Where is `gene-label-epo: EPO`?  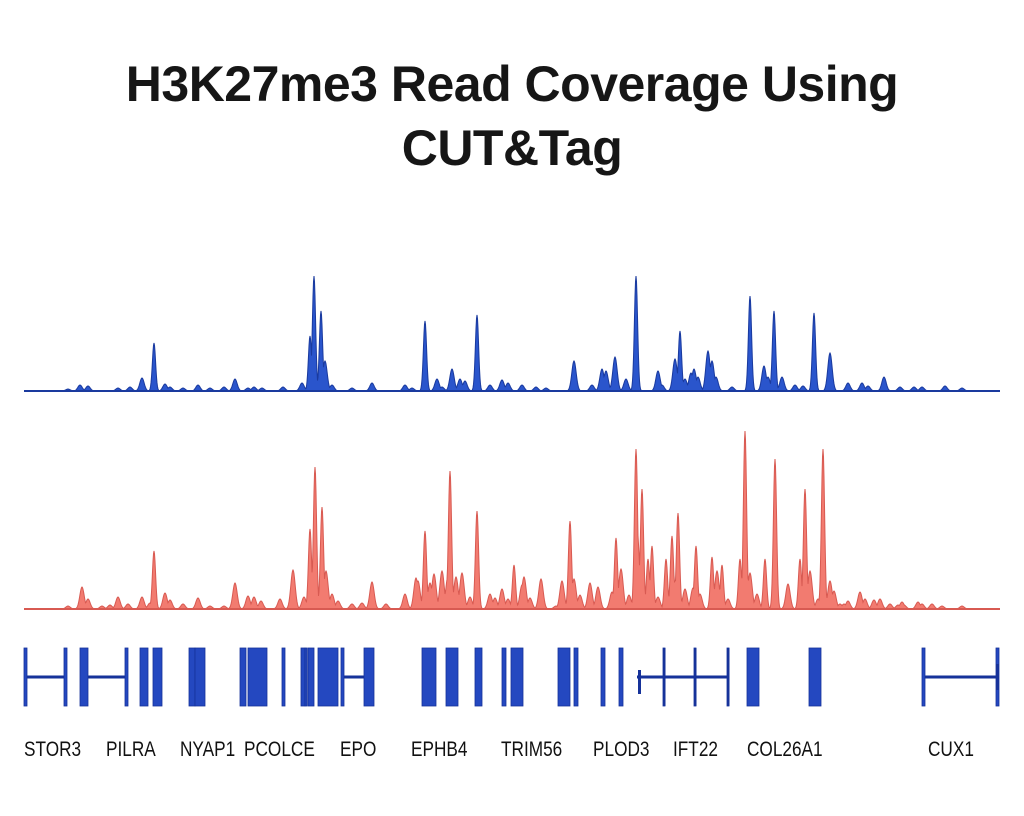 gene-label-epo: EPO is located at coordinates (358, 749).